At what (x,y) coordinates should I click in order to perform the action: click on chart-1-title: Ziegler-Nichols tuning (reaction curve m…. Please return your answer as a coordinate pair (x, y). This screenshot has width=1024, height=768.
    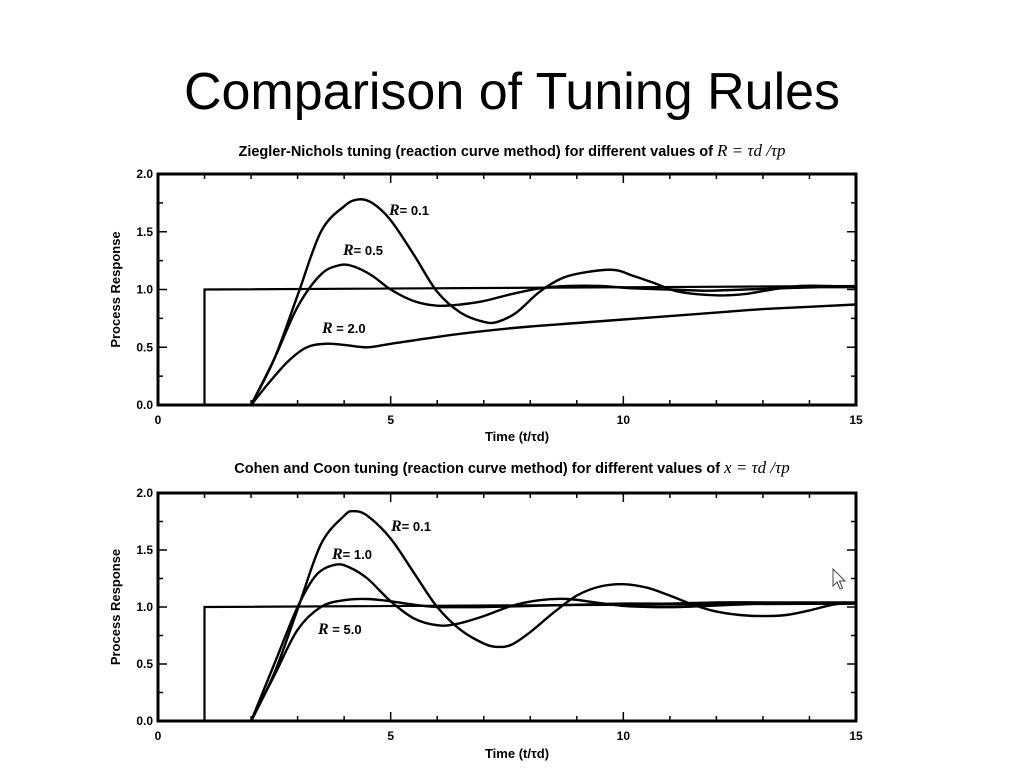
    Looking at the image, I should click on (512, 151).